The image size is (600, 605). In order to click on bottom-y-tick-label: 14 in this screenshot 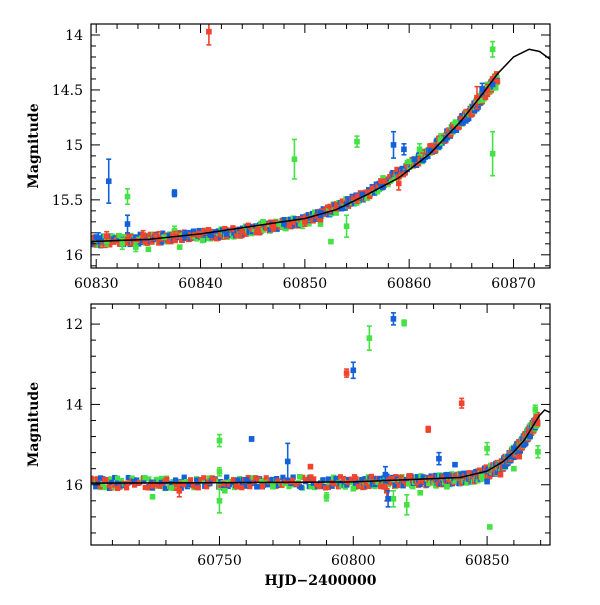, I will do `click(74, 405)`.